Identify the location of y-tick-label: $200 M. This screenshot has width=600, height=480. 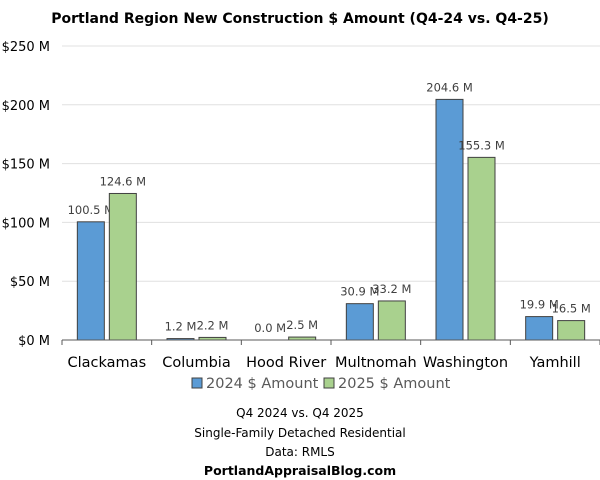
(26, 106).